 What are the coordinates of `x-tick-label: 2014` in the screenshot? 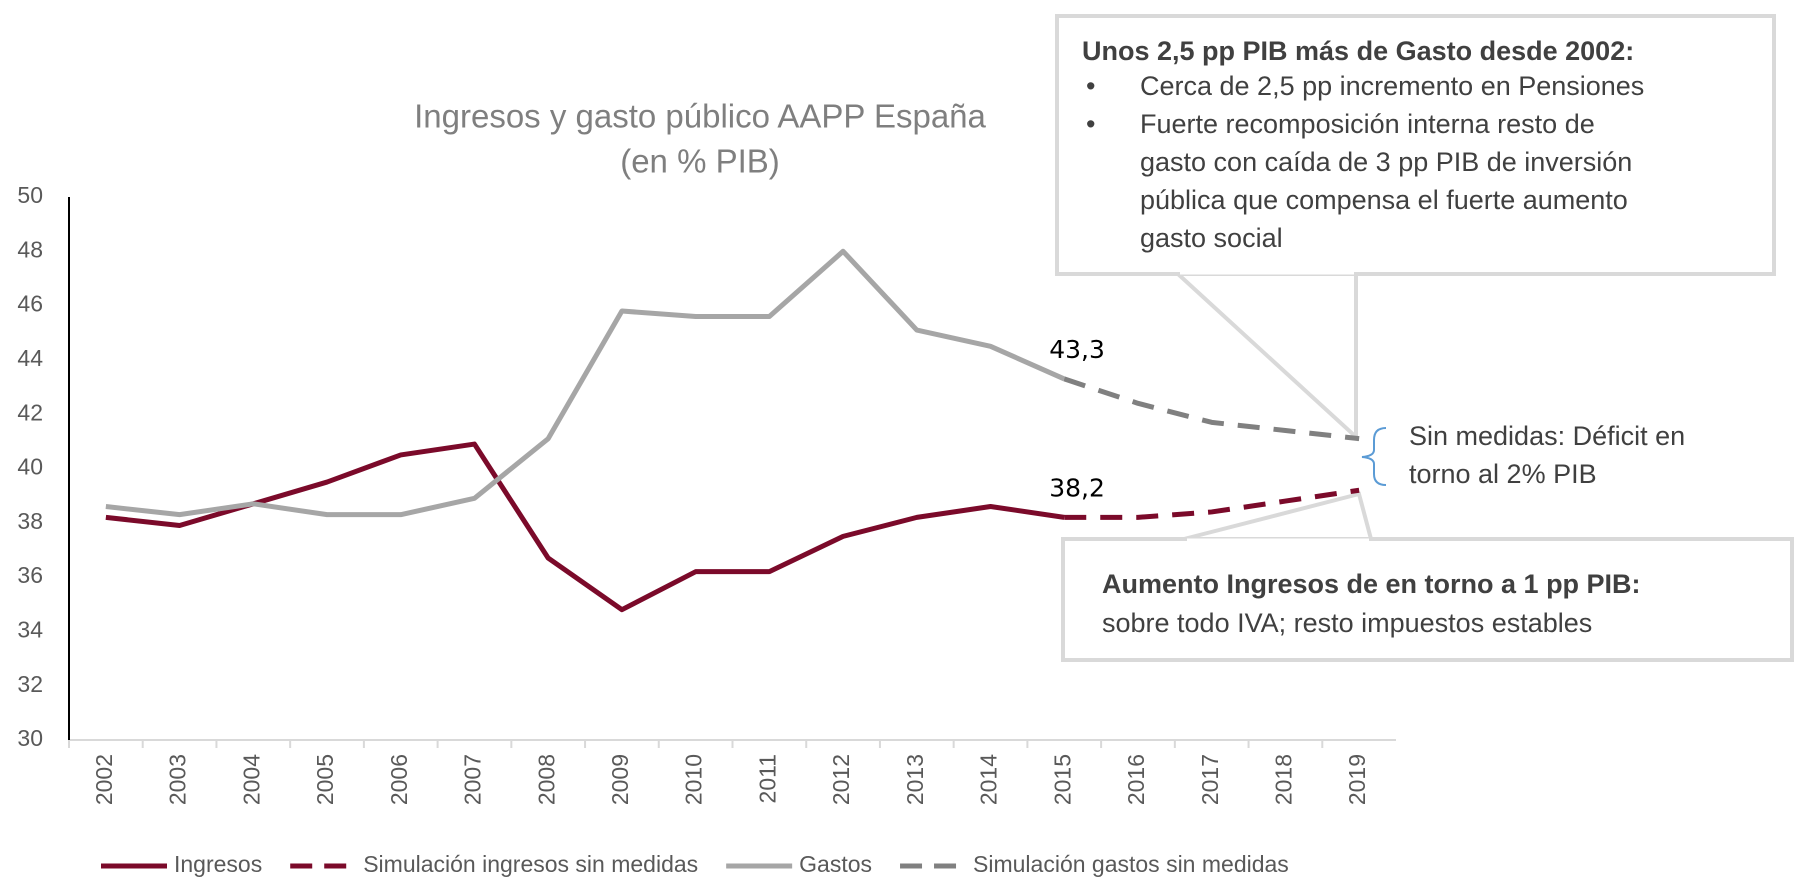 It's located at (989, 779).